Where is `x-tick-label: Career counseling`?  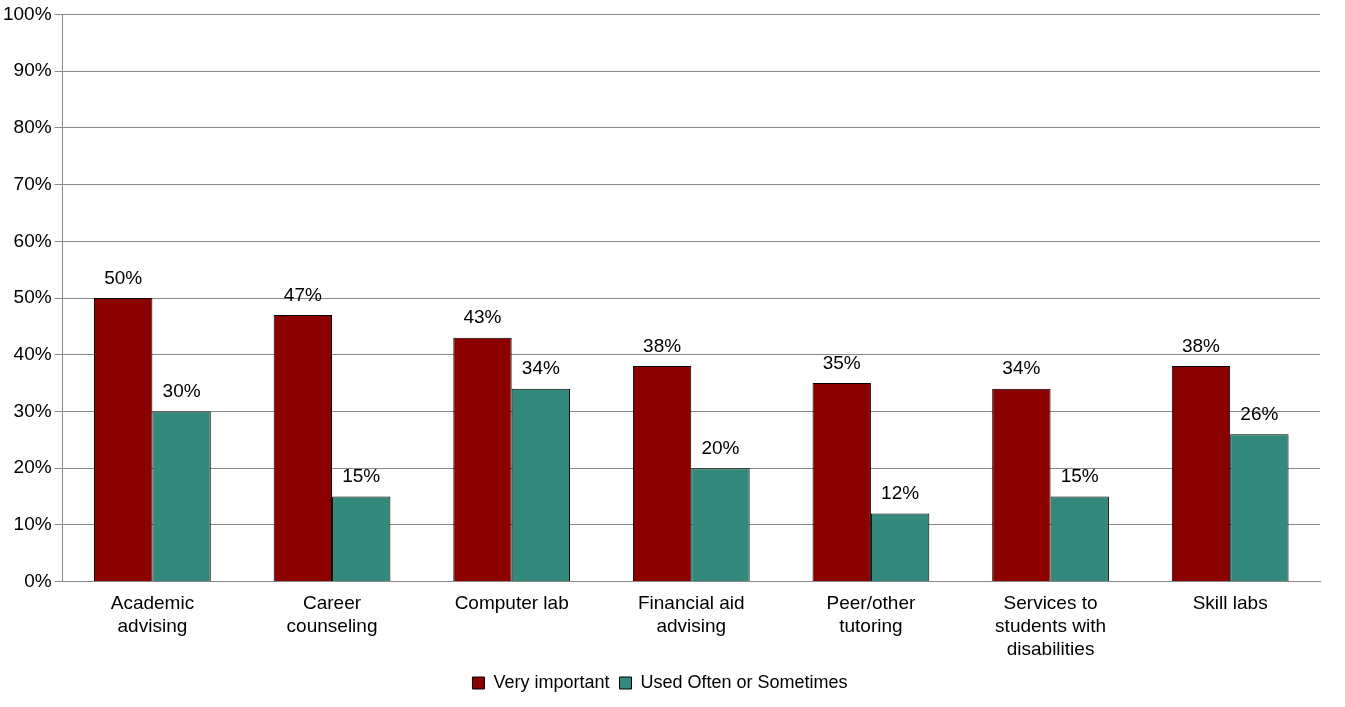
x-tick-label: Career counseling is located at coordinates (332, 614).